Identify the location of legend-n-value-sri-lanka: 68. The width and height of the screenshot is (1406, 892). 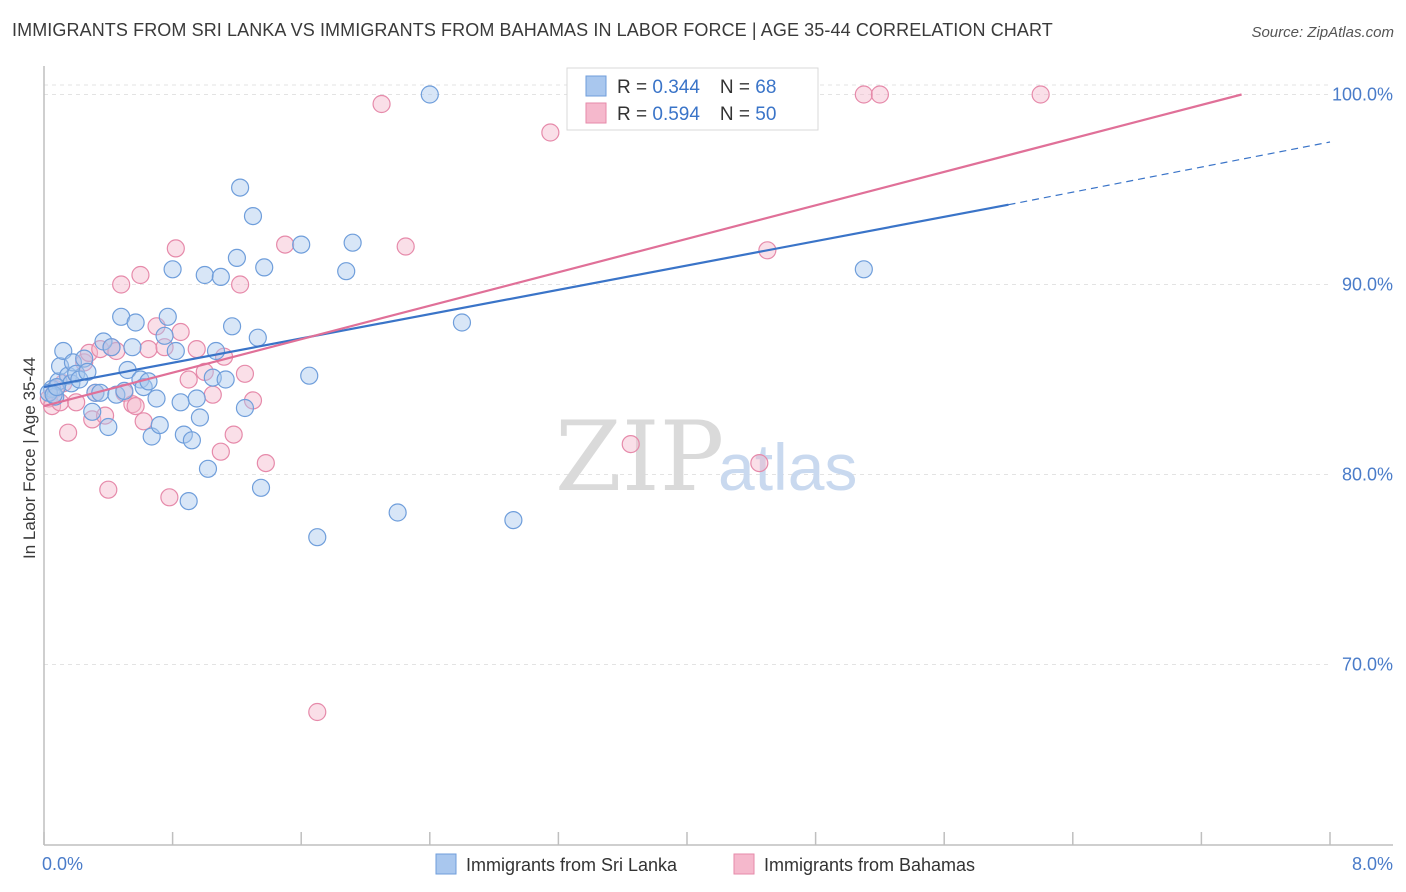
(765, 87).